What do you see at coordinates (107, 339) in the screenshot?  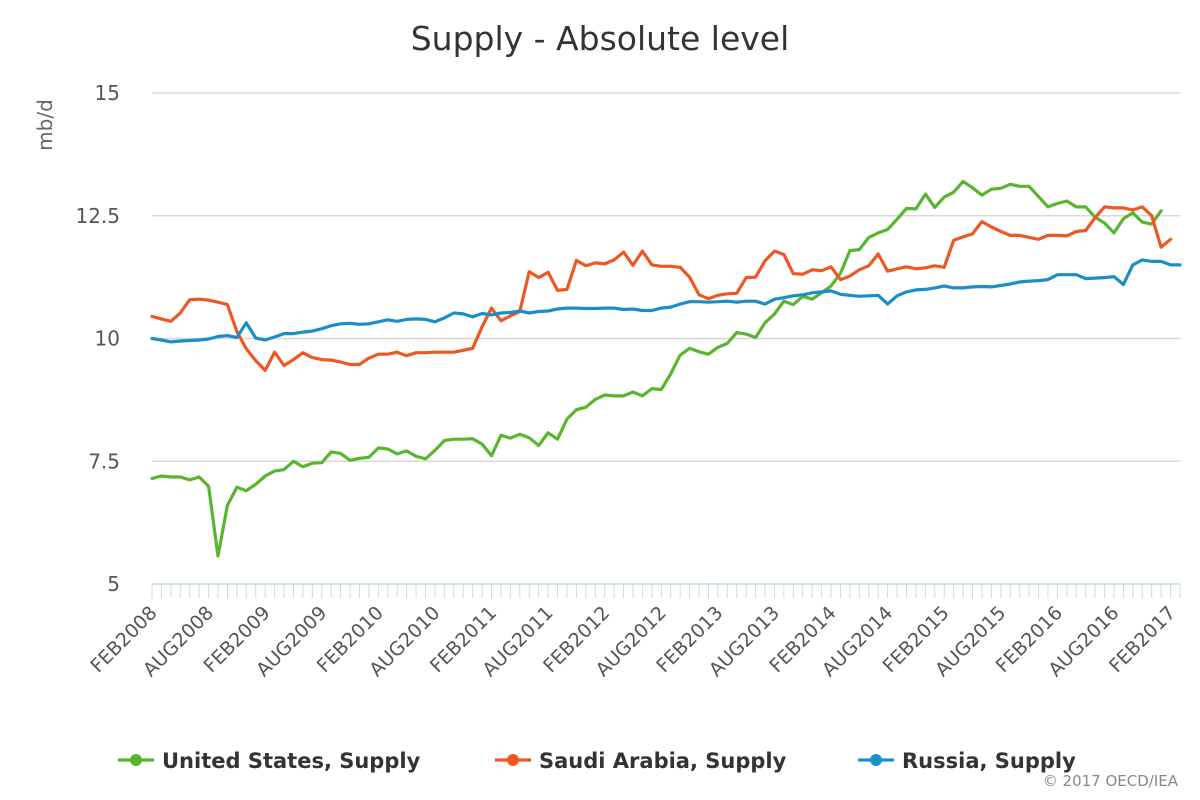 I see `y-tick-label: 10` at bounding box center [107, 339].